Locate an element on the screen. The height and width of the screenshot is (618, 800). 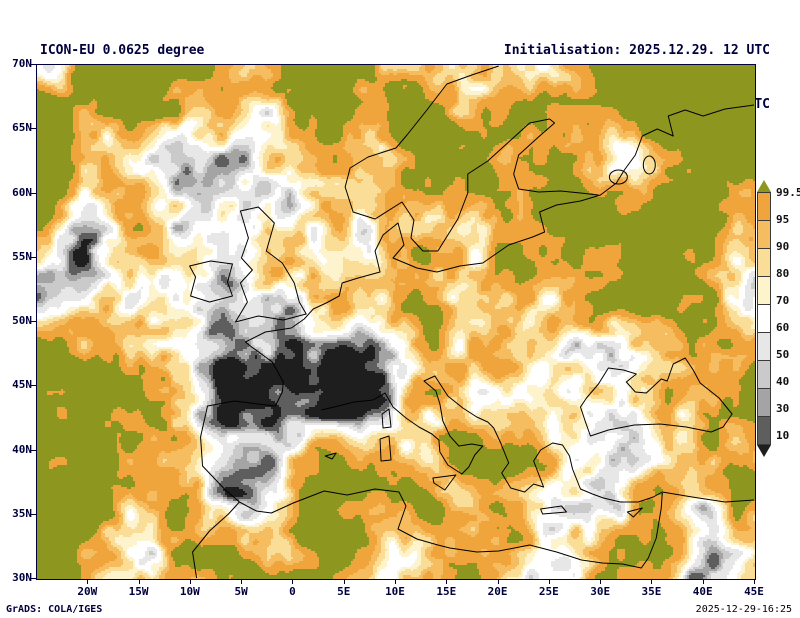
lon-label-20E: 20E is located at coordinates (497, 591).